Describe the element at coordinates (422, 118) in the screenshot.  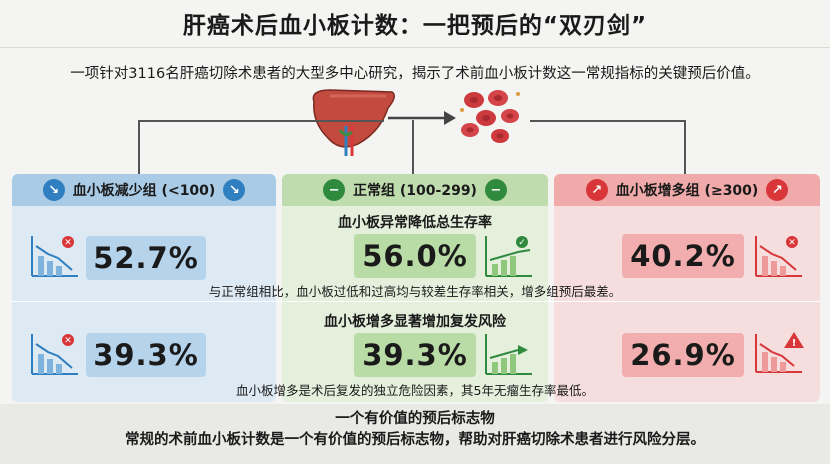
I see `arrow-right-icon` at that location.